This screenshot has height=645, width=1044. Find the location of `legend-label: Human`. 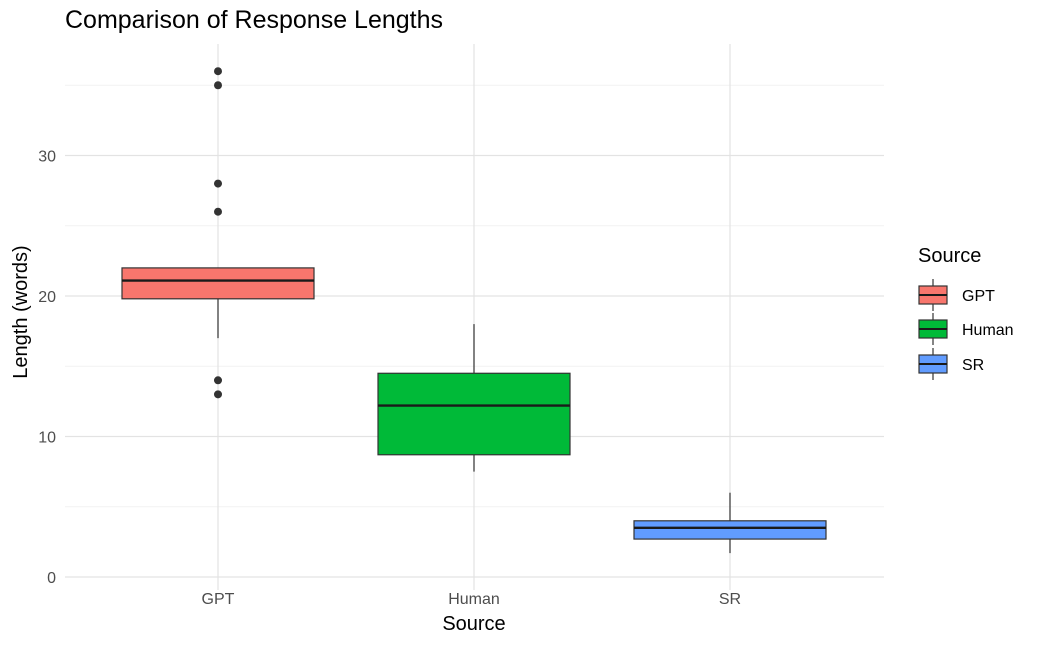

legend-label: Human is located at coordinates (988, 330).